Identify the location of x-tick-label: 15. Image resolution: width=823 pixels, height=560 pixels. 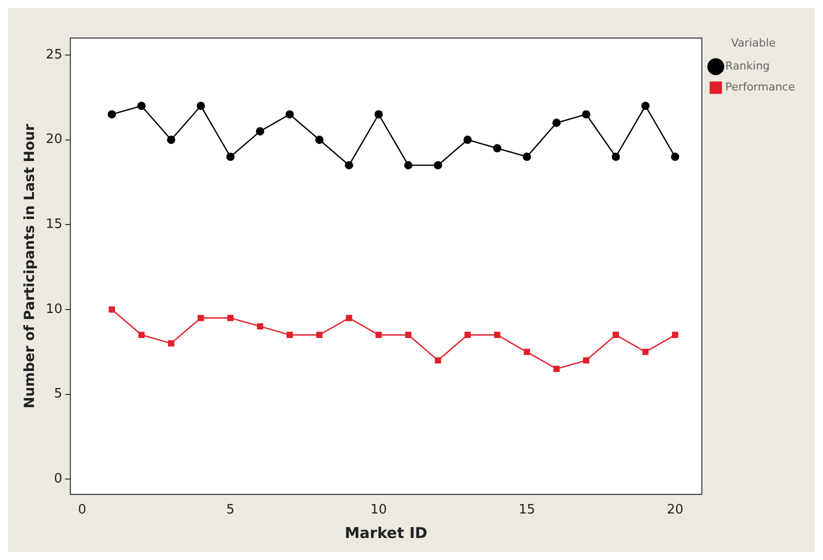
(527, 510).